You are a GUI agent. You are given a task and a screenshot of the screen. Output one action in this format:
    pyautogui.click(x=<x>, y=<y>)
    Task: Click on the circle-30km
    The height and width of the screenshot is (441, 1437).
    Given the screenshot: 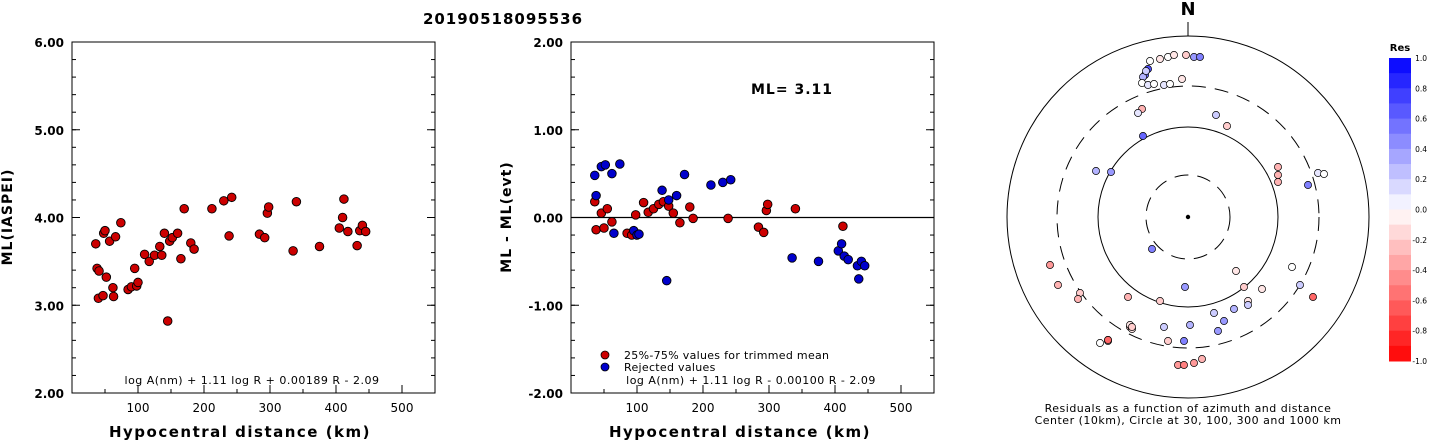 What is the action you would take?
    pyautogui.click(x=1188, y=217)
    